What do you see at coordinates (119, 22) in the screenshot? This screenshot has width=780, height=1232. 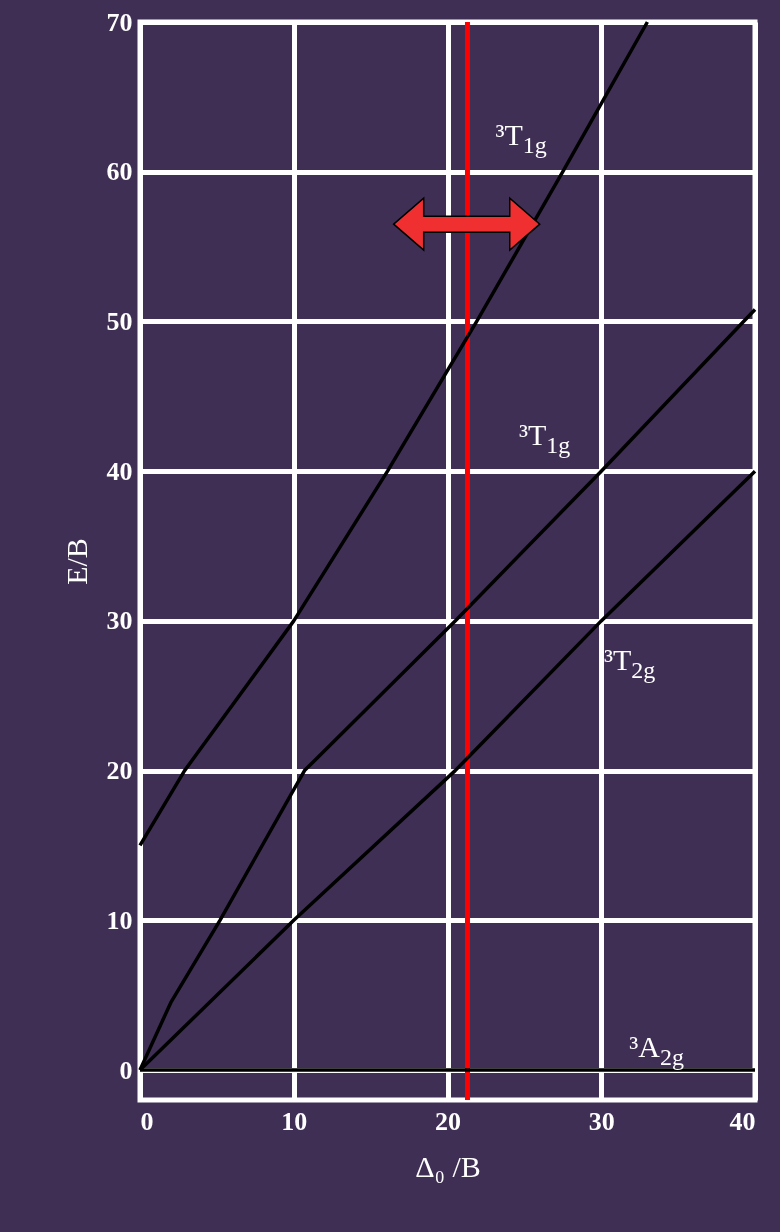 I see `y-tick-label: 70` at bounding box center [119, 22].